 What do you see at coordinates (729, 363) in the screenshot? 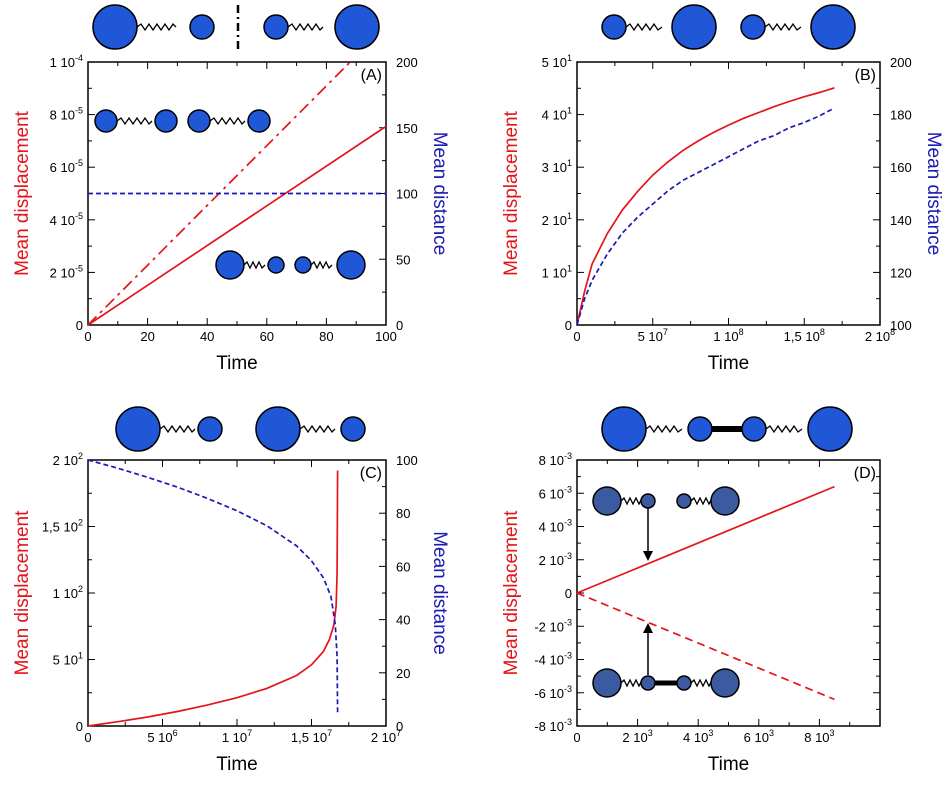
I see `panel-b-xlabel: Time` at bounding box center [729, 363].